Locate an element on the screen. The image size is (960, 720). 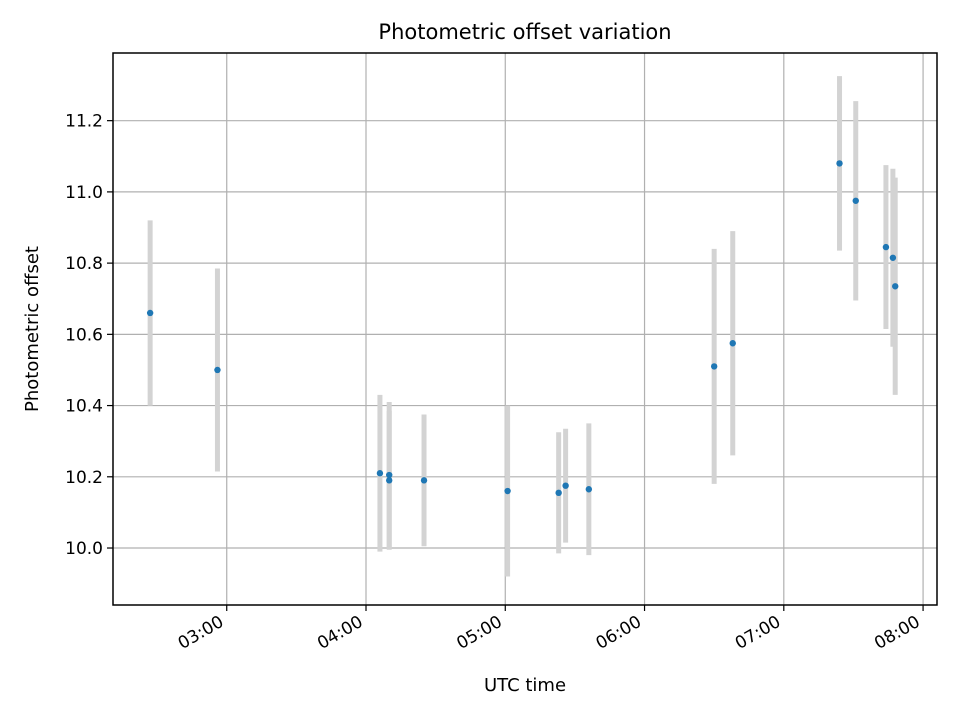
y-axis-label: Photometric offset is located at coordinates (32, 329).